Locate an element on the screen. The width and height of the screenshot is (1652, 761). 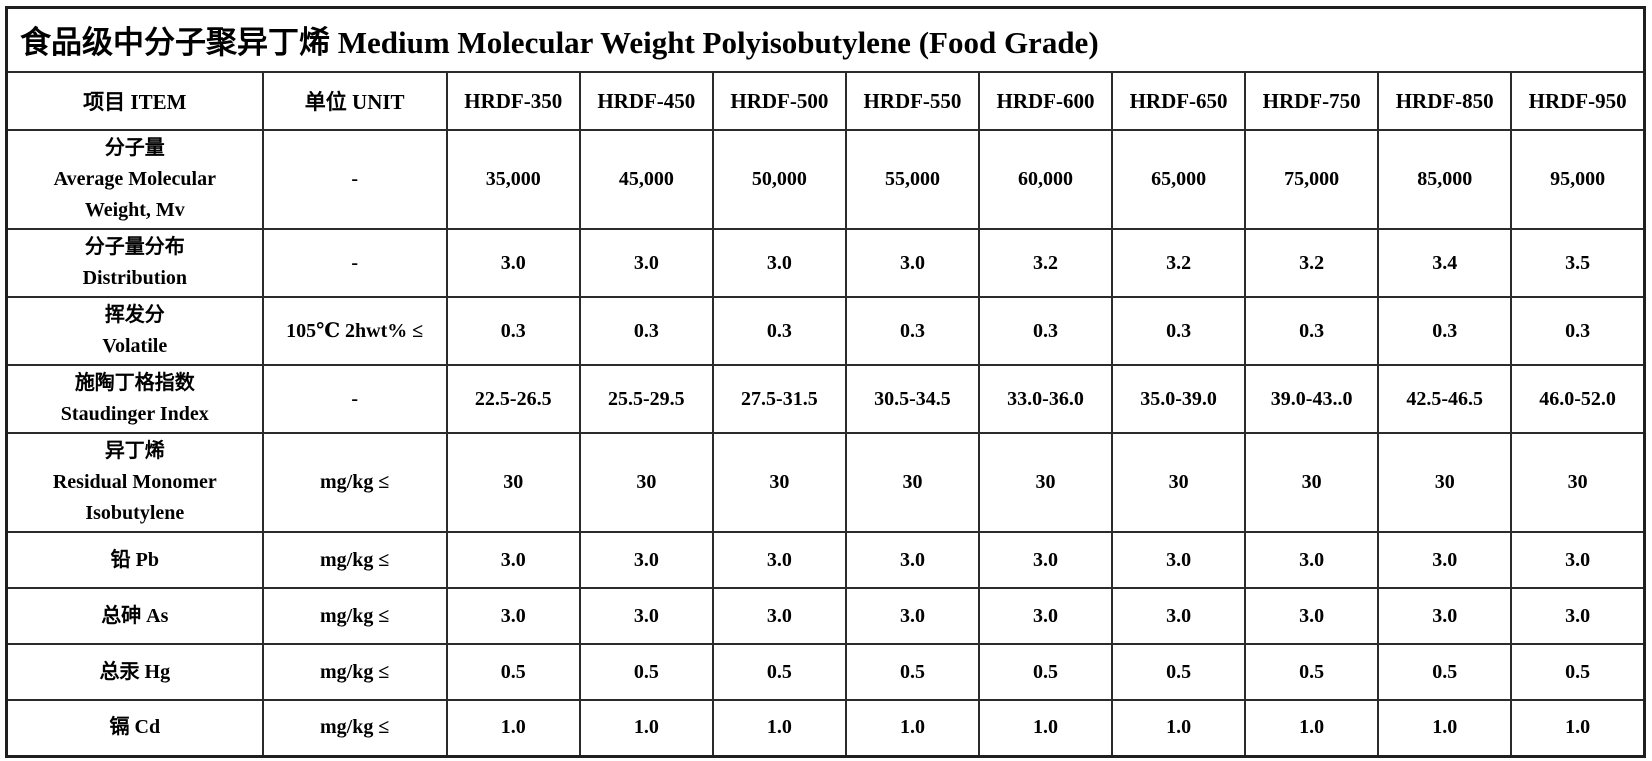
column-header-hrdf-950: HRDF-950 is located at coordinates (1578, 101).